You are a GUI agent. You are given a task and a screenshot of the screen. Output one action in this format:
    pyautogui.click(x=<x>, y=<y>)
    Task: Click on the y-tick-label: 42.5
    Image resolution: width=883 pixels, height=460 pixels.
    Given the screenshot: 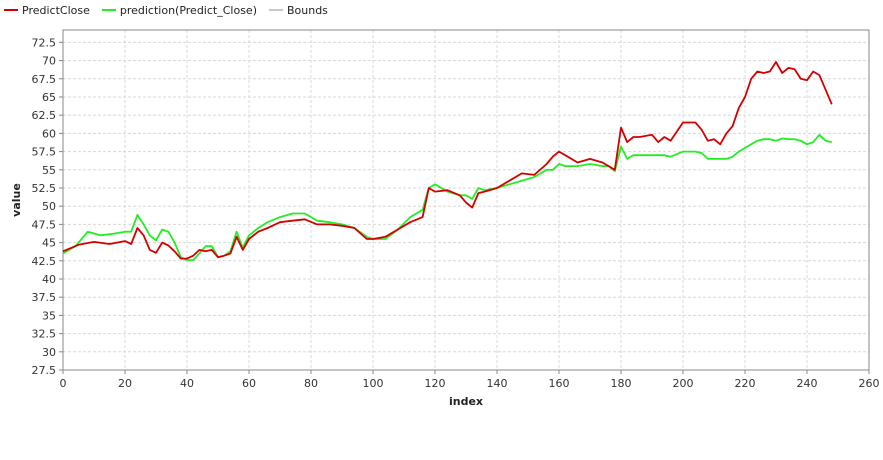 What is the action you would take?
    pyautogui.click(x=44, y=261)
    